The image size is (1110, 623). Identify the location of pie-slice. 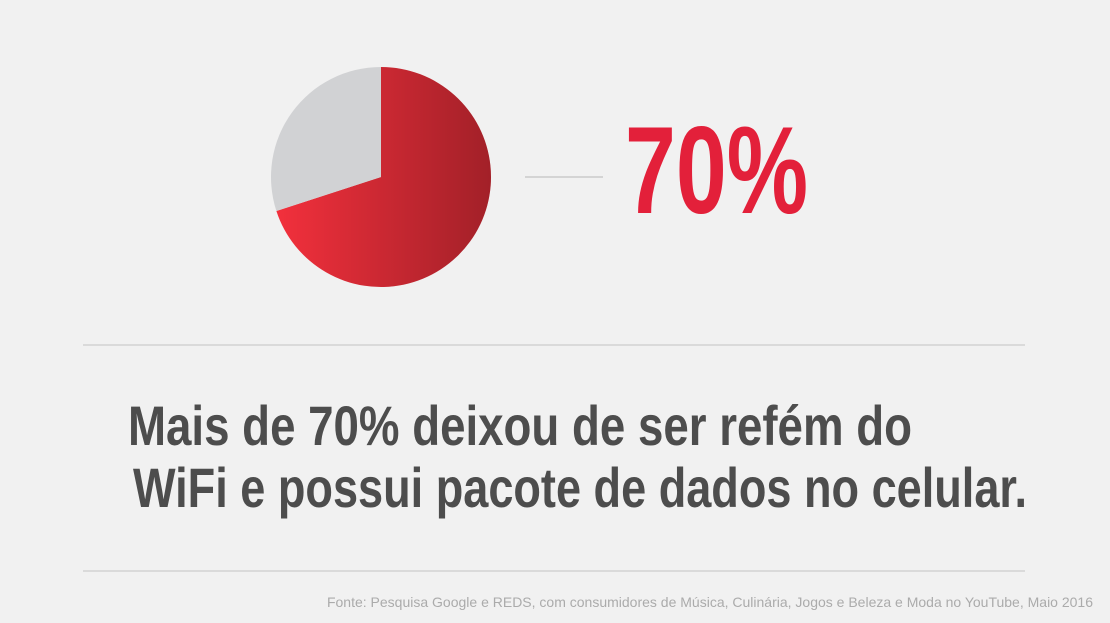
(326, 139).